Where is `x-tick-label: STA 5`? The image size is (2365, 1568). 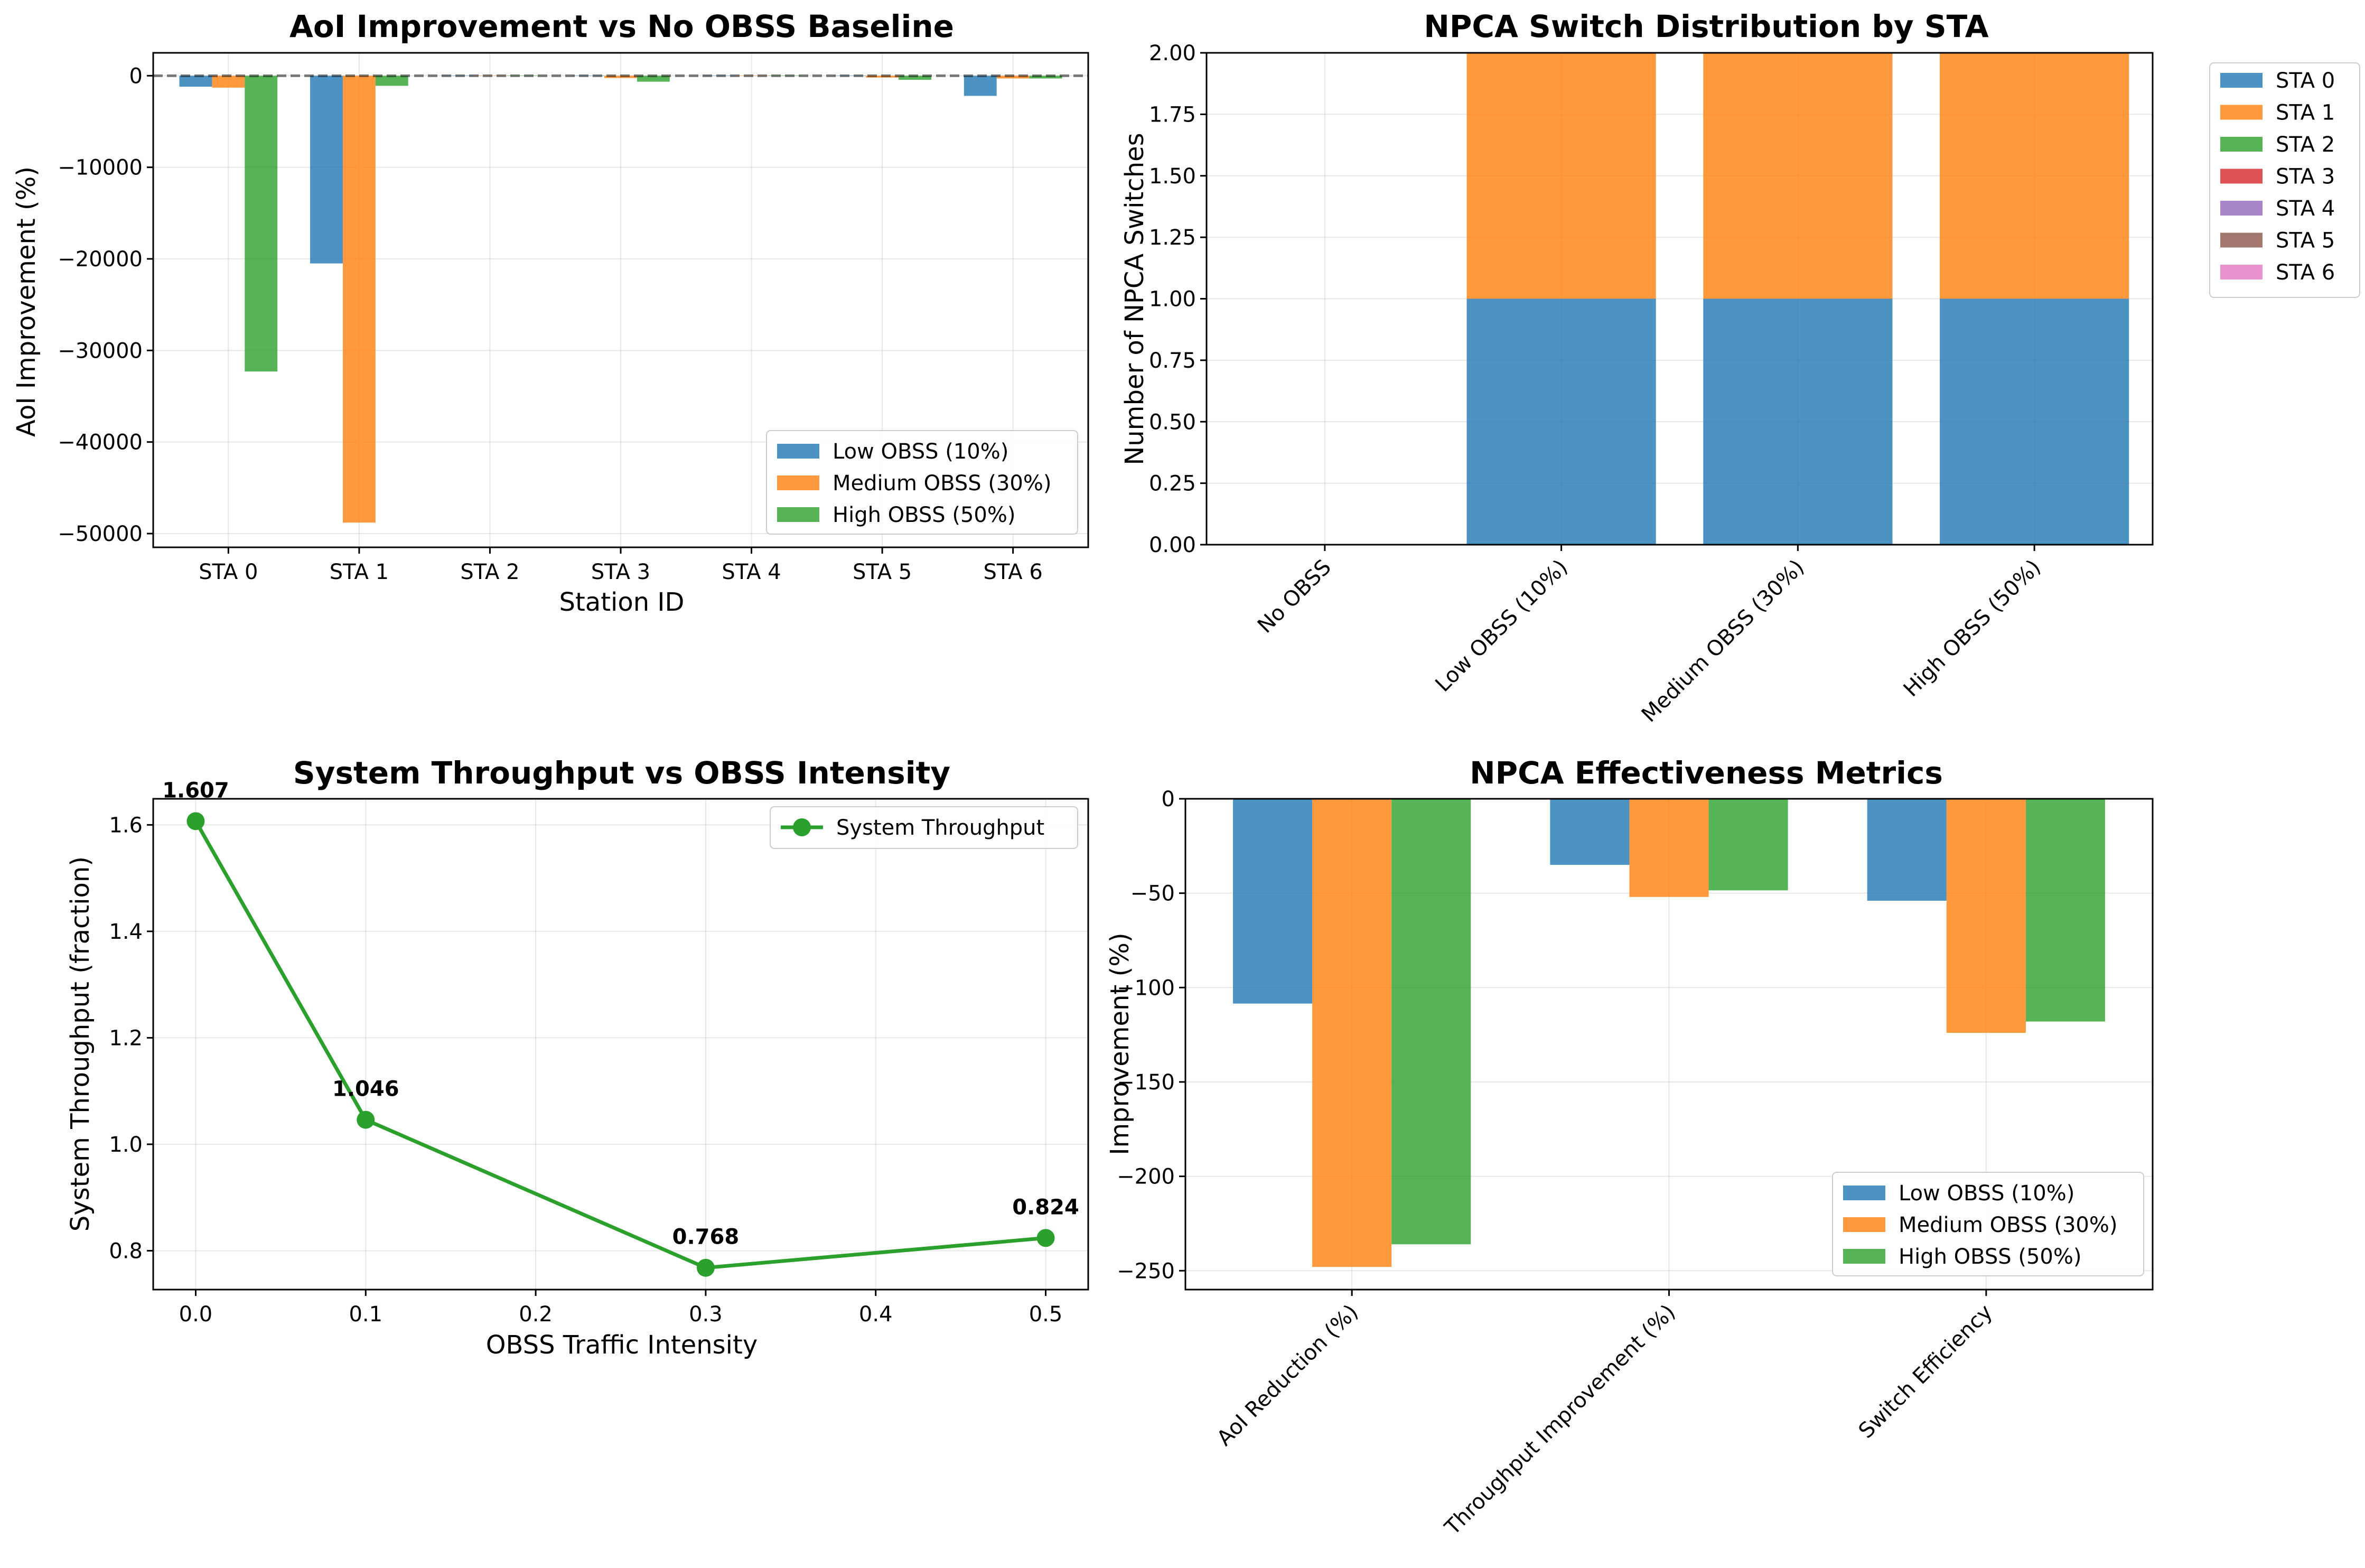
x-tick-label: STA 5 is located at coordinates (882, 572).